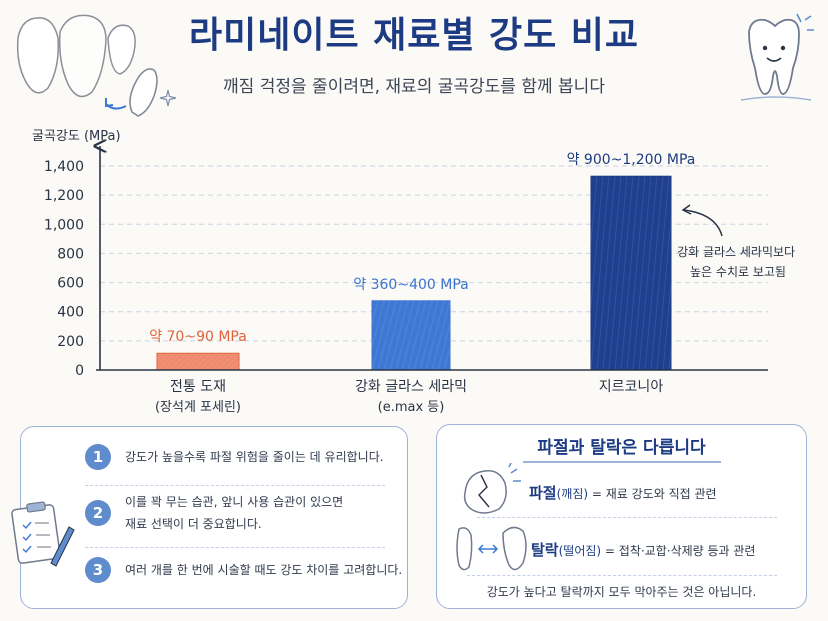 This screenshot has width=828, height=621. What do you see at coordinates (87, 65) in the screenshot?
I see `veneer-teeth-icon` at bounding box center [87, 65].